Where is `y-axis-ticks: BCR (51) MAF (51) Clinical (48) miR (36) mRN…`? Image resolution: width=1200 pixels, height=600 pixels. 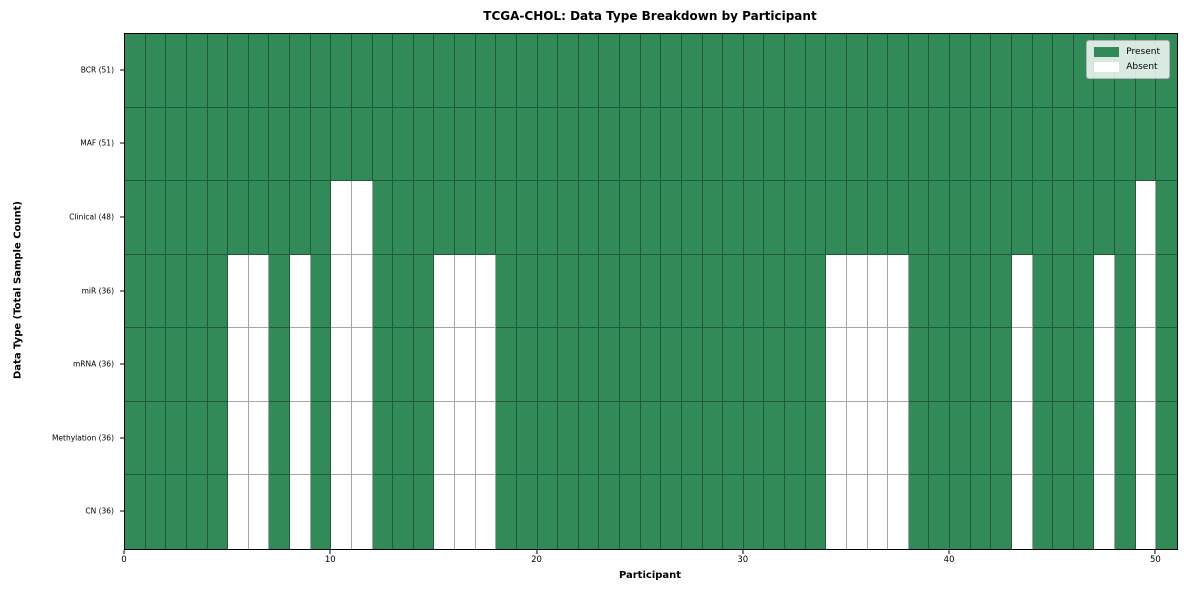 y-axis-ticks: BCR (51) MAF (51) Clinical (48) miR (36) mRN… is located at coordinates (62, 290).